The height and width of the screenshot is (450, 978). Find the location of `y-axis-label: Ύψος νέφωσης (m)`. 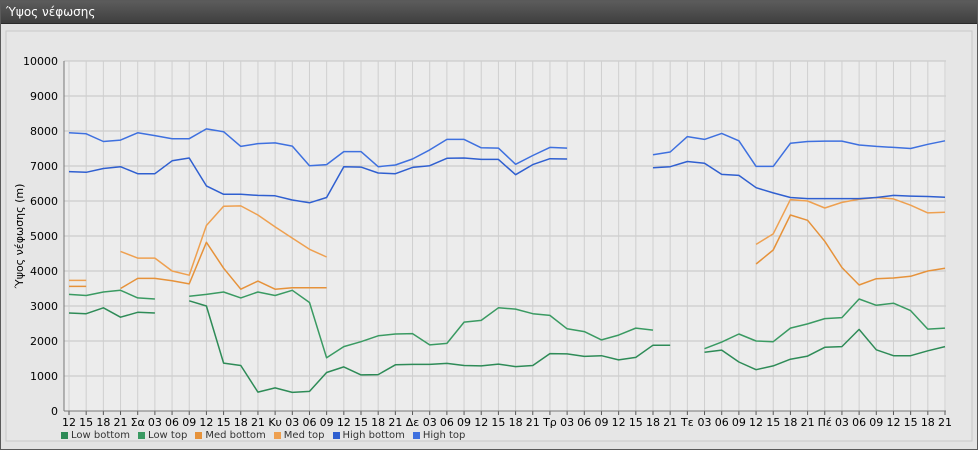

y-axis-label: Ύψος νέφωσης (m) is located at coordinates (19, 237).